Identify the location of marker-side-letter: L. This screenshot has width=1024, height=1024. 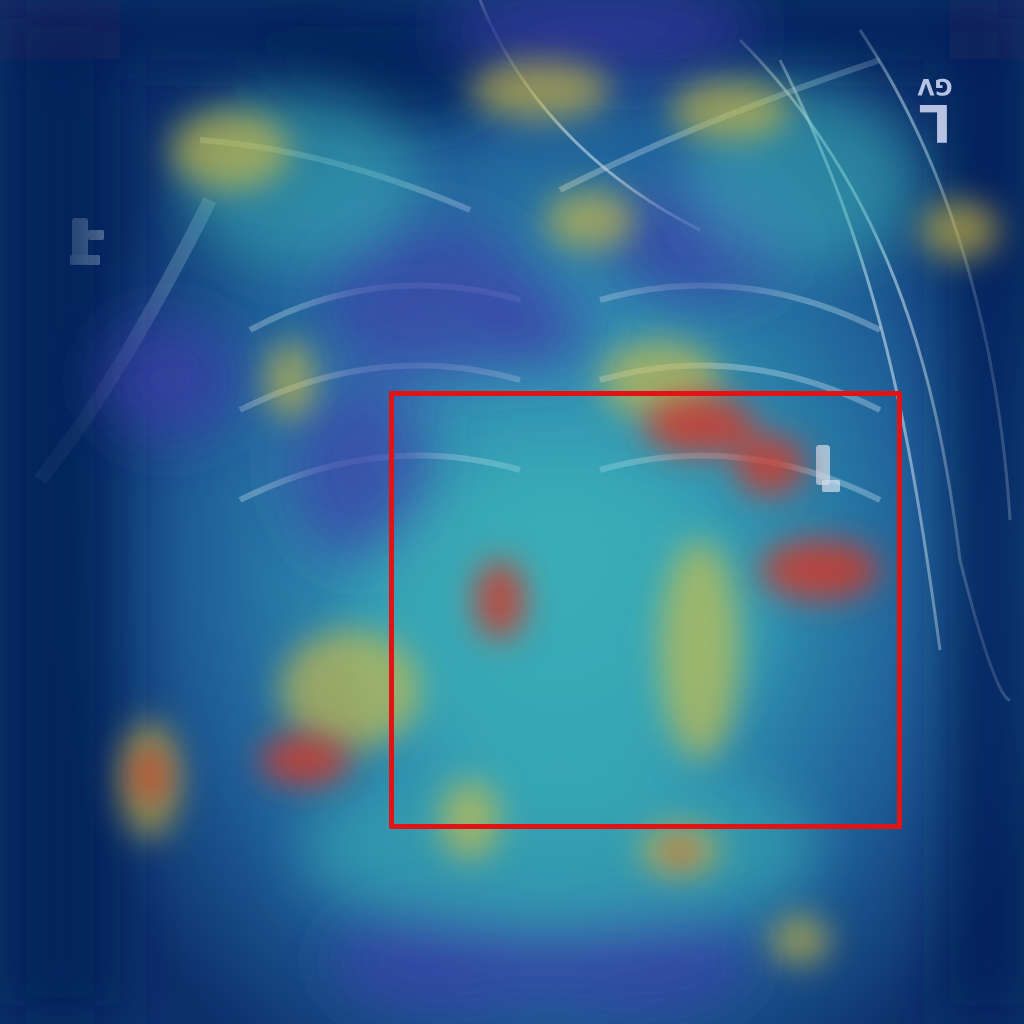
(935, 122).